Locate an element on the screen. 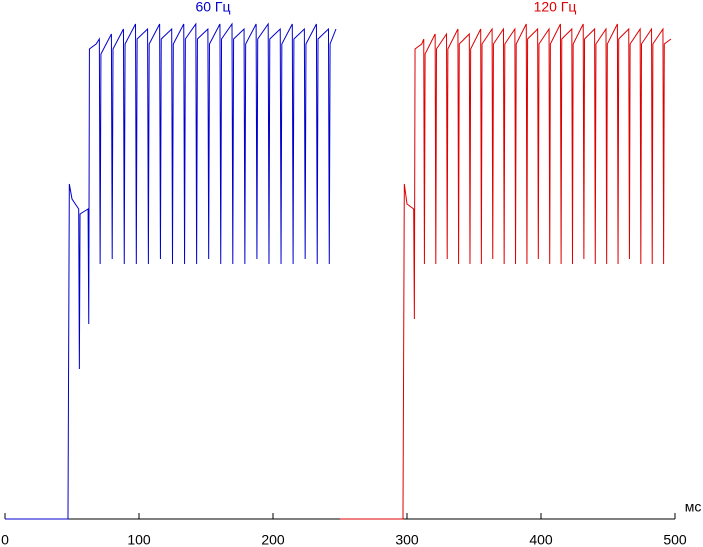 The width and height of the screenshot is (703, 547). series-label: 60 Гц is located at coordinates (212, 7).